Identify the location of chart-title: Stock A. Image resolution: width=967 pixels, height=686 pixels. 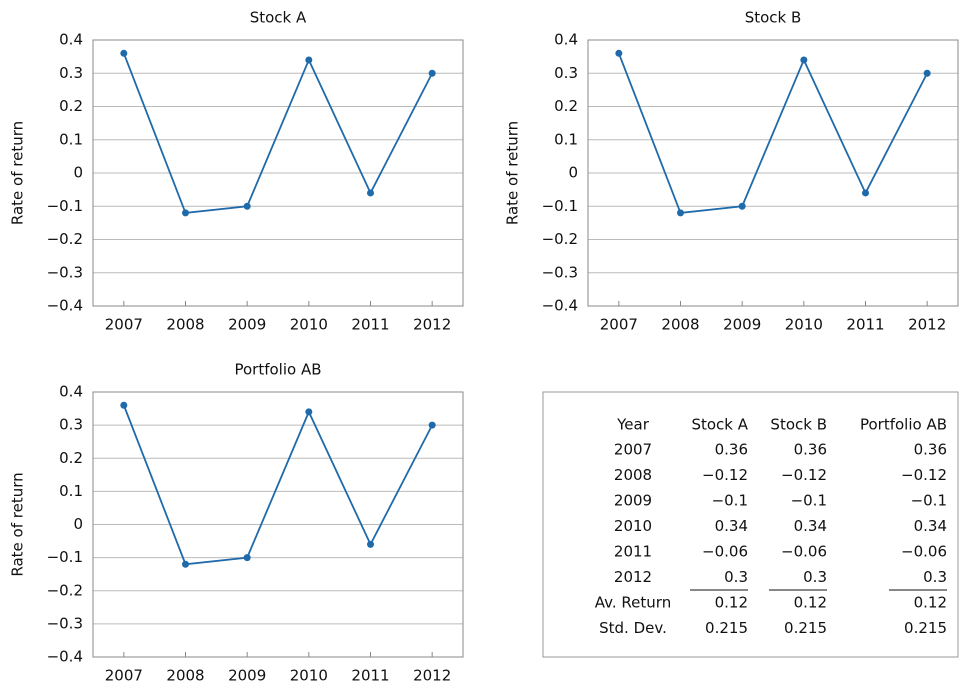
(278, 18).